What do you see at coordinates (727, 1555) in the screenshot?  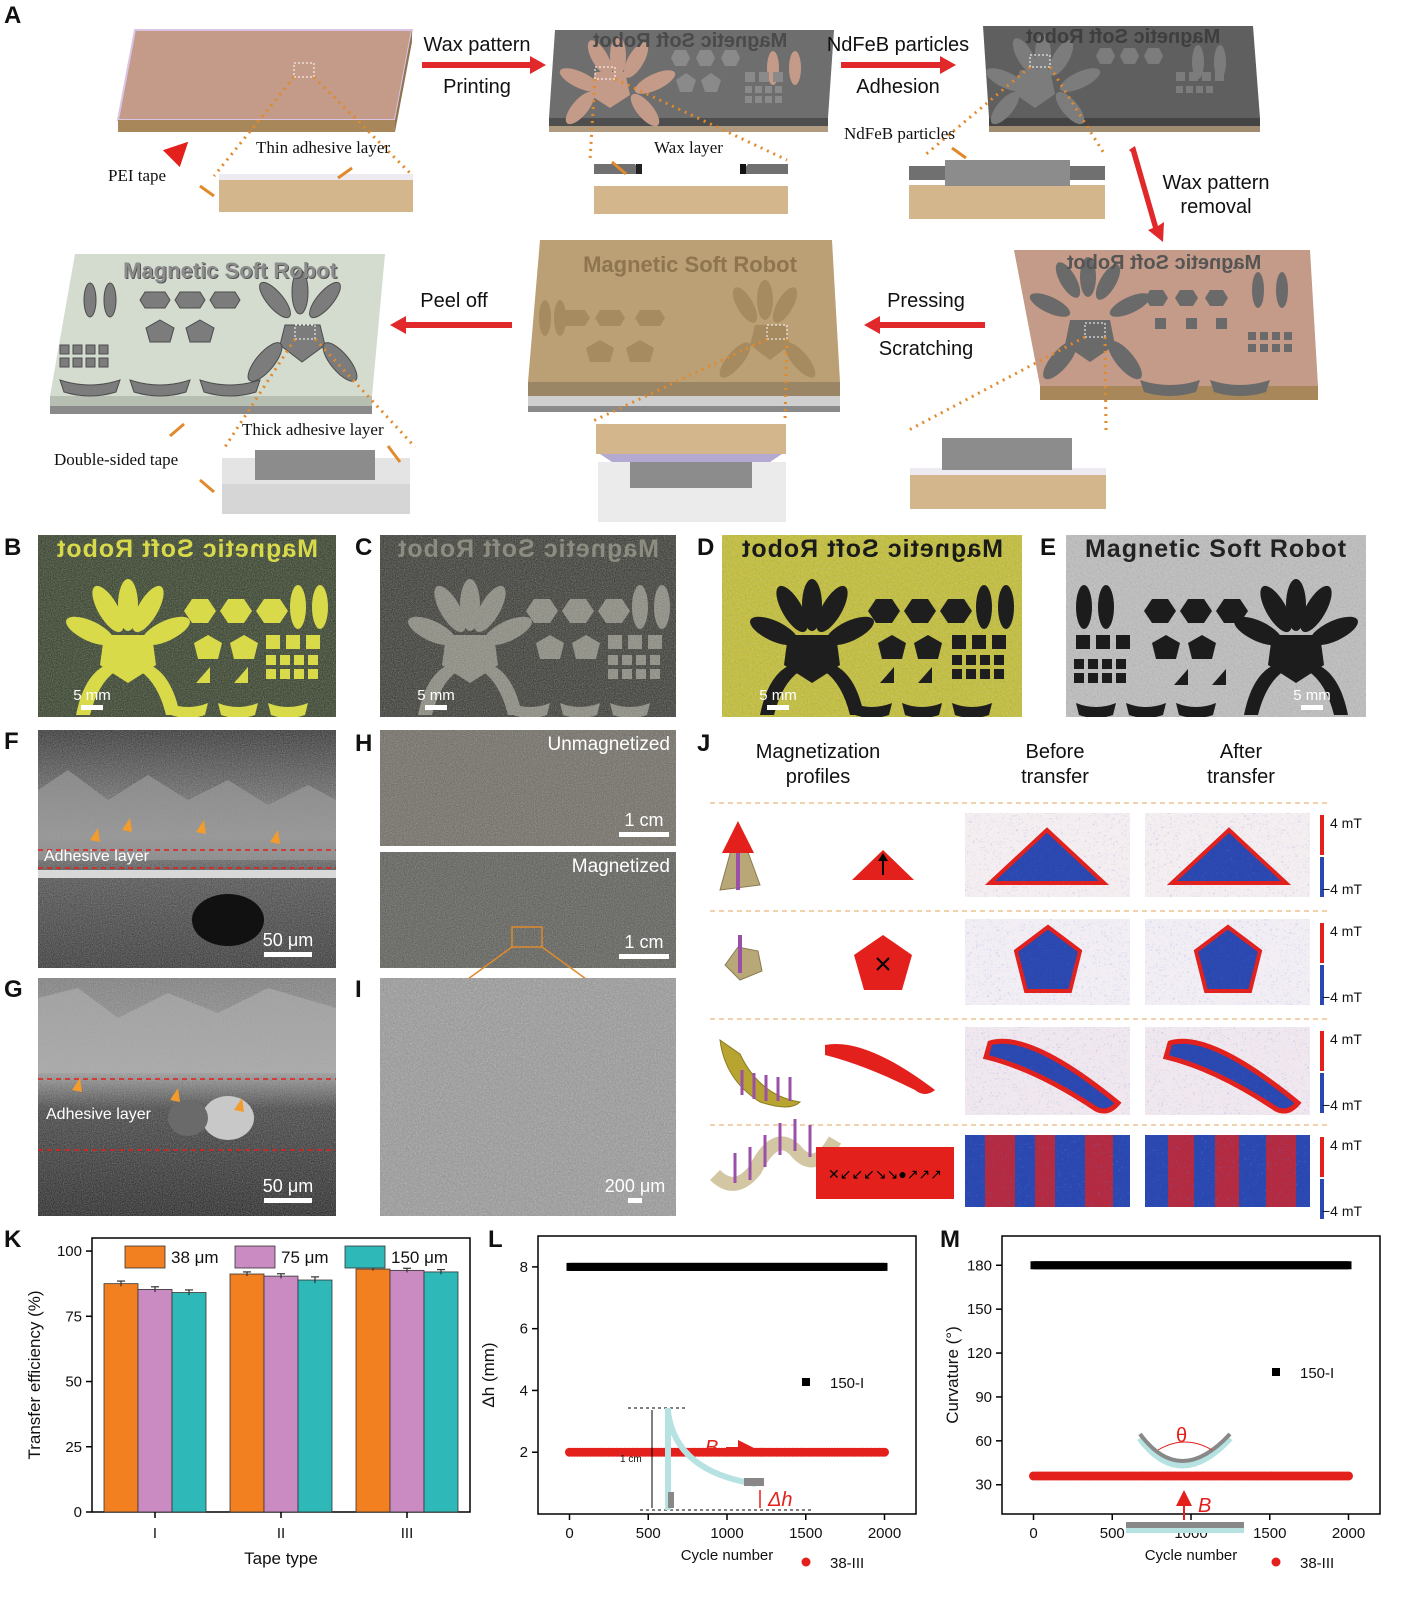 I see `l-xlabel: Cycle number` at bounding box center [727, 1555].